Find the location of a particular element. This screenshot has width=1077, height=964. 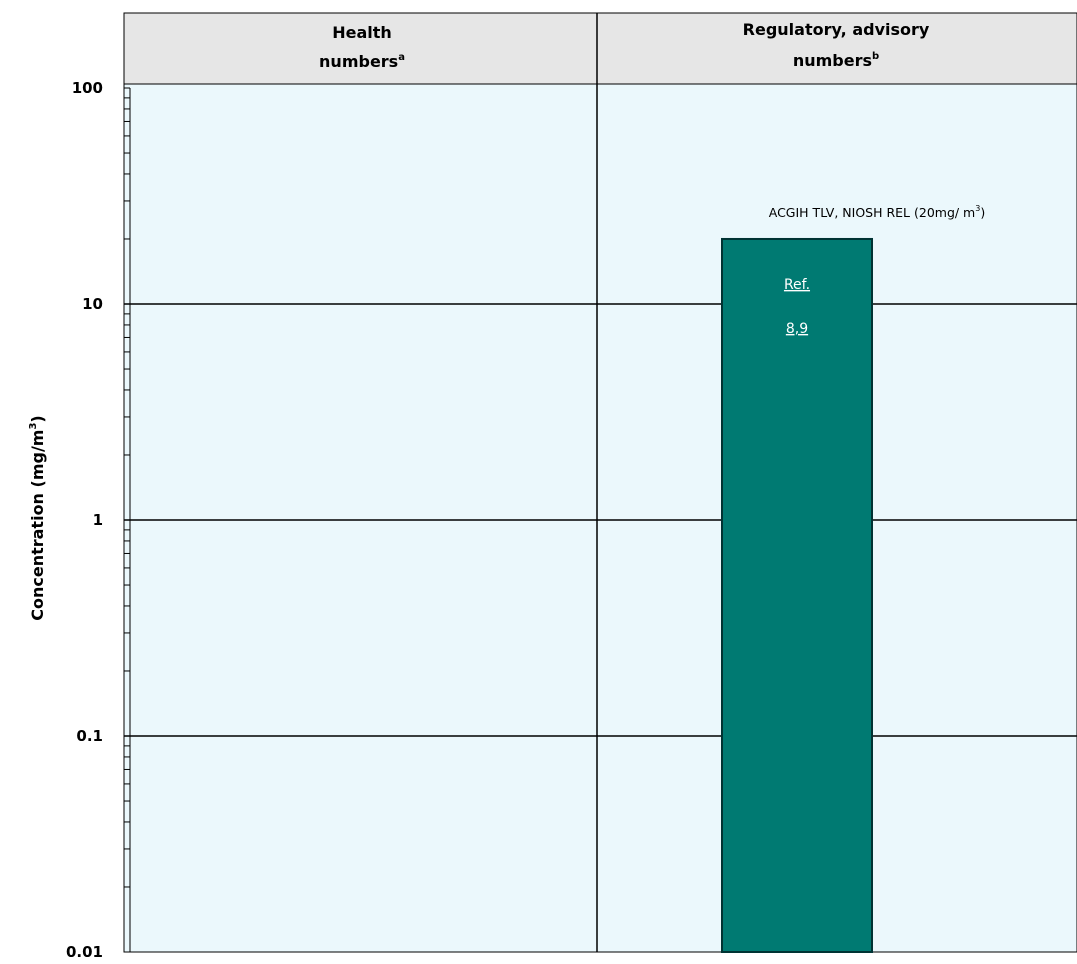

y-tick-label: 100 is located at coordinates (87, 88).